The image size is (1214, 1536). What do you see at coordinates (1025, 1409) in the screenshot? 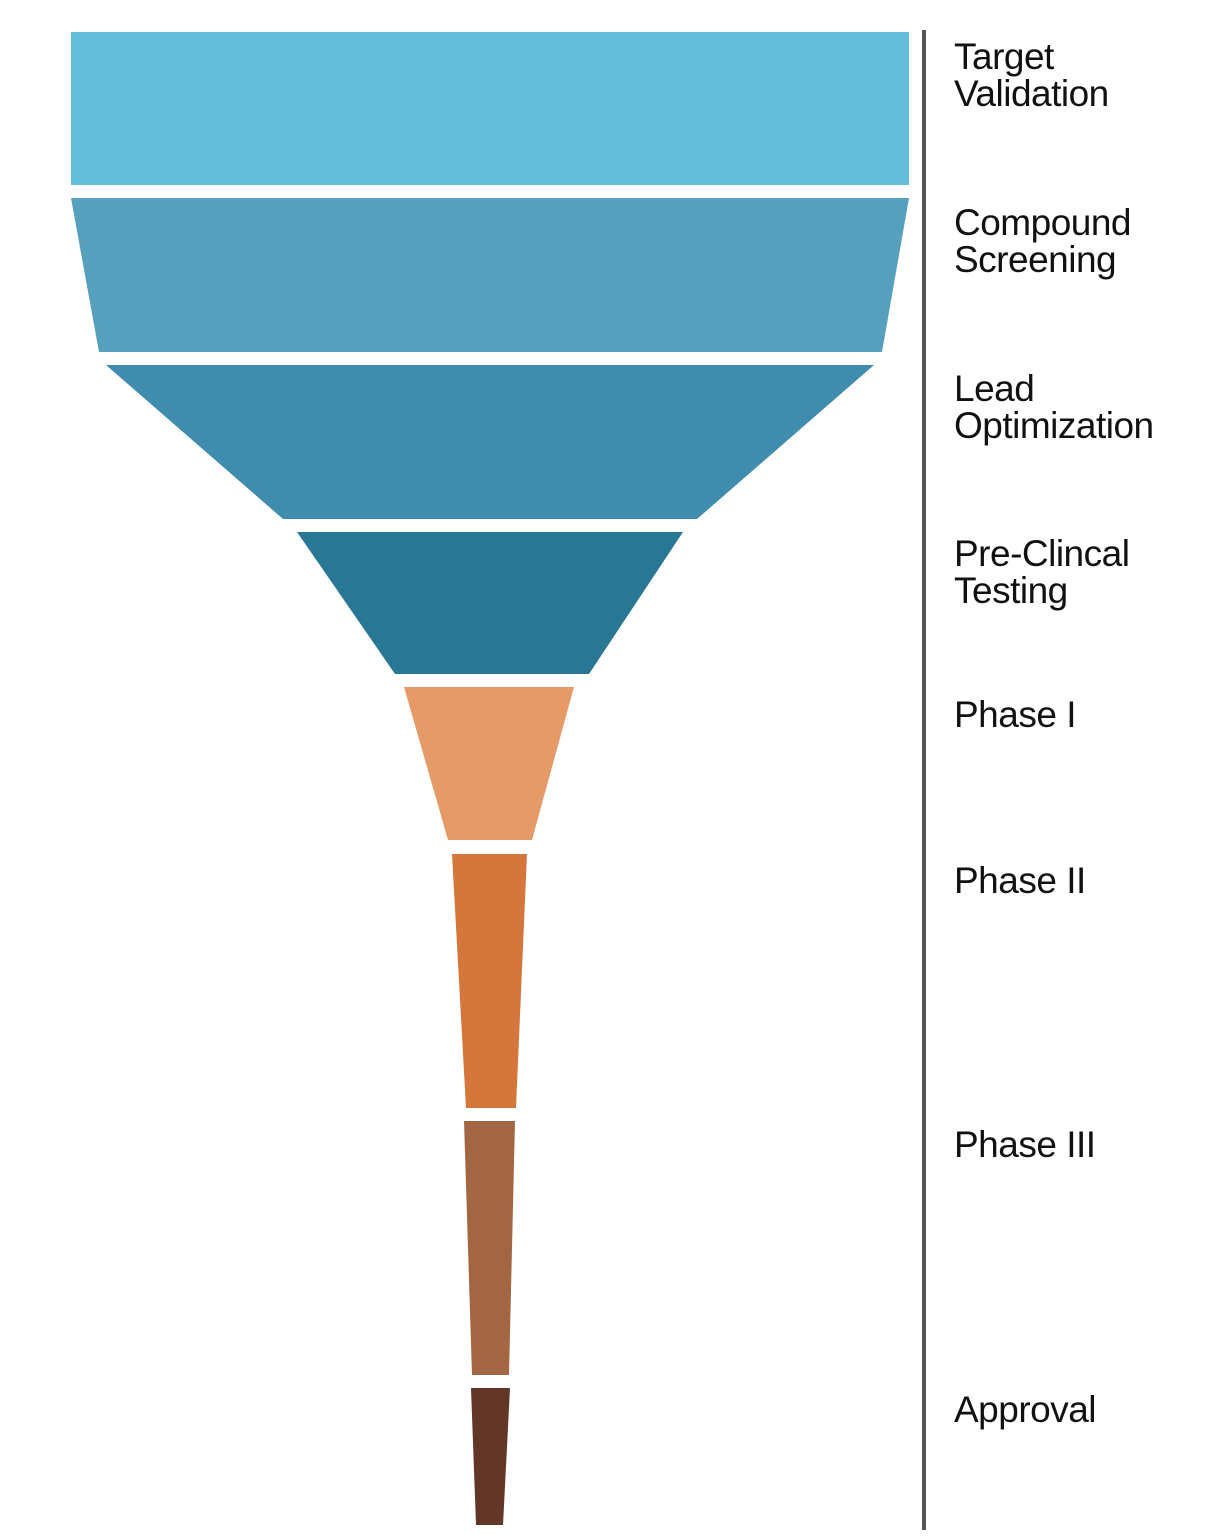
I see `stage-label-line: Approval` at bounding box center [1025, 1409].